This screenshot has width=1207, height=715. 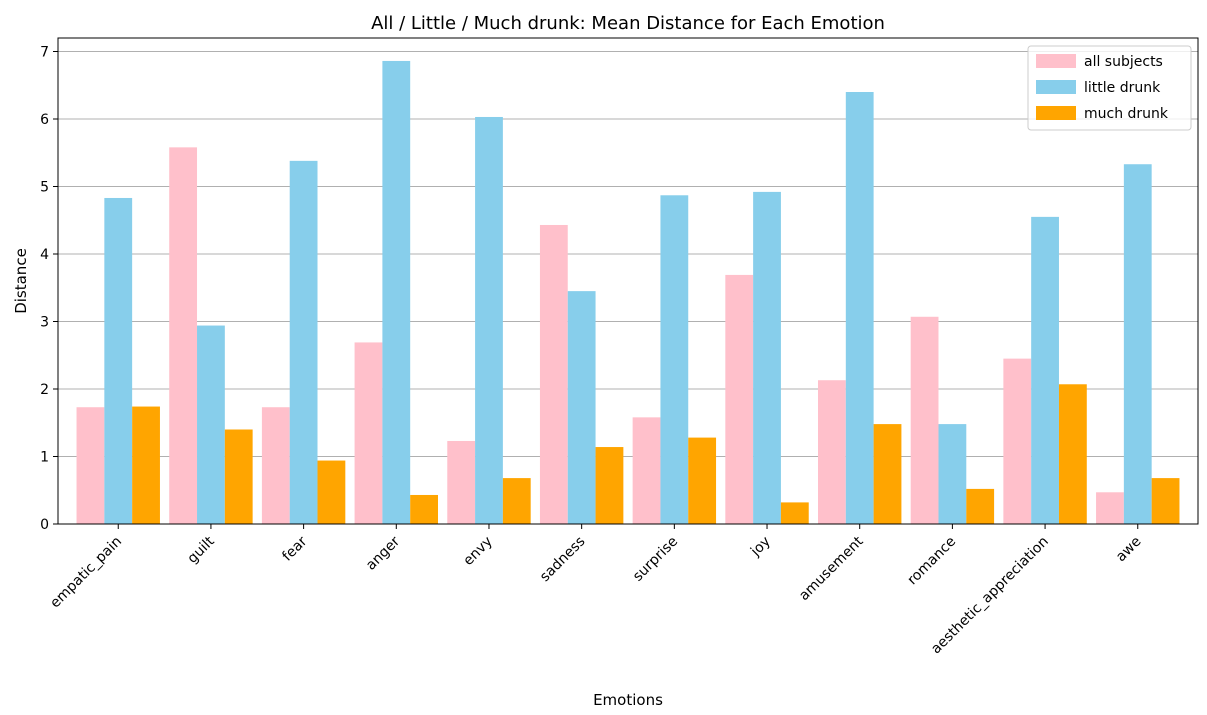 I want to click on bar-much-drunk-awe, so click(x=1165, y=501).